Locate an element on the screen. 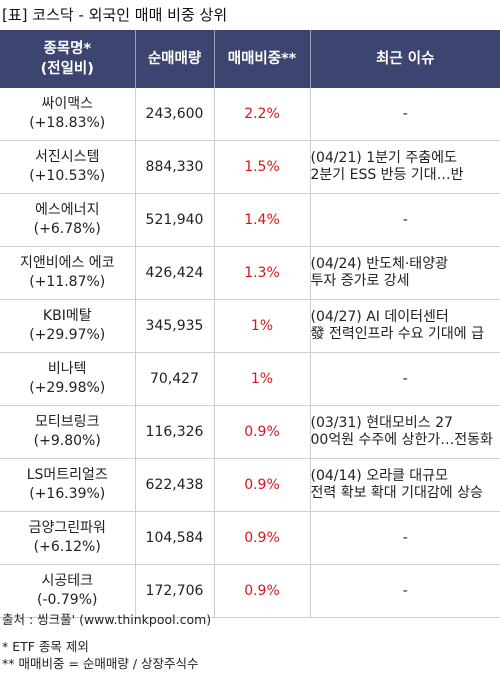 This screenshot has height=675, width=500. stock-name-cell: 싸이맥스 (+18.83%) is located at coordinates (67, 114).